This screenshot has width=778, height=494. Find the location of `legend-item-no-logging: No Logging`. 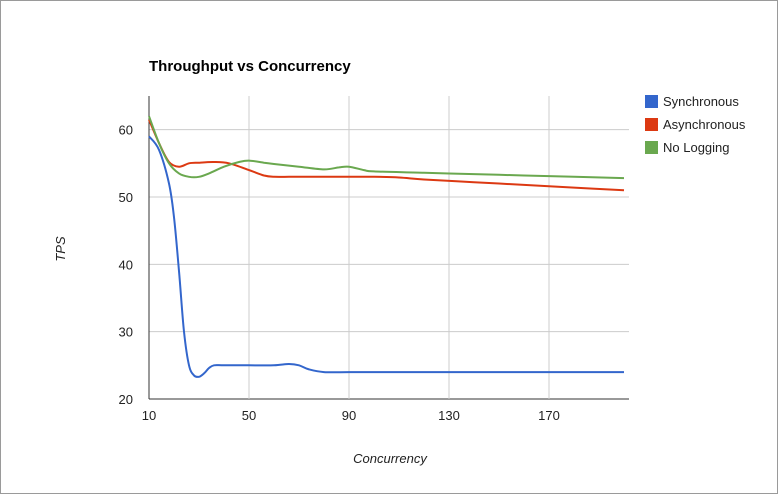

legend-item-no-logging: No Logging is located at coordinates (687, 147).